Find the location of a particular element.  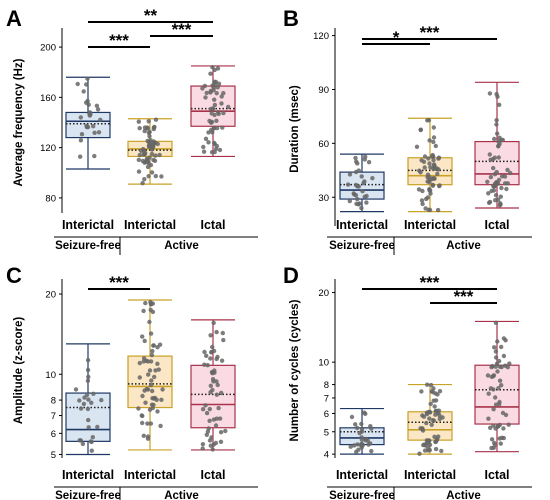

significance-label: * is located at coordinates (396, 37).